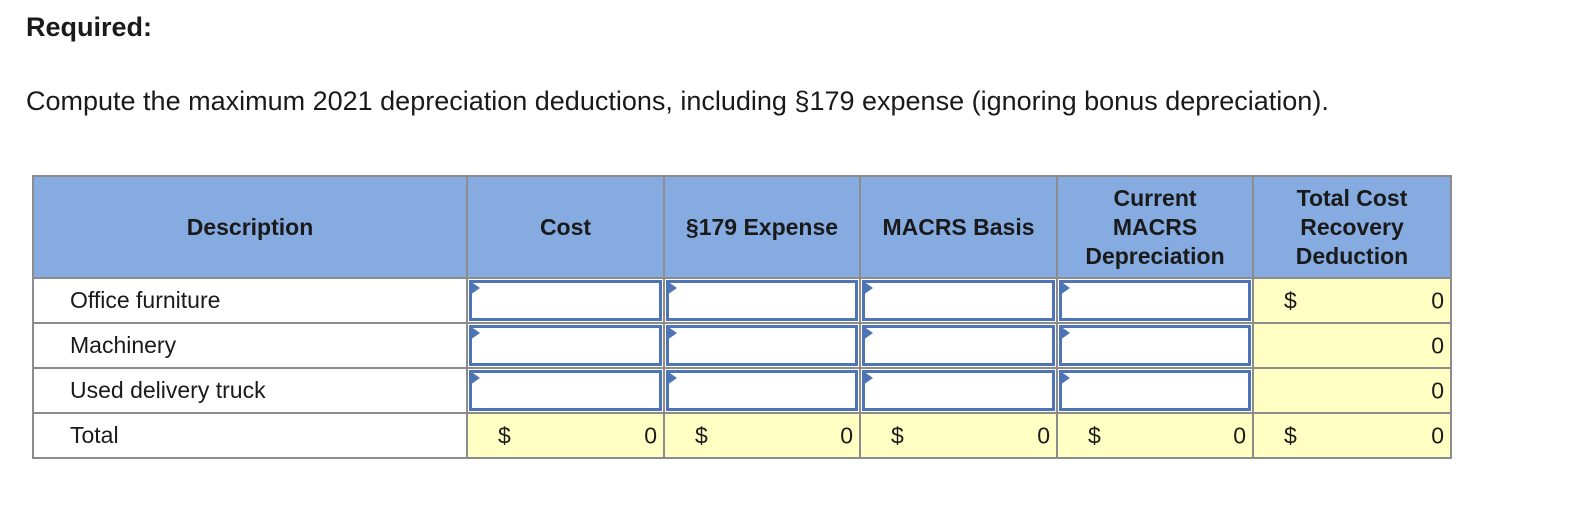 This screenshot has width=1596, height=512. I want to click on row-description: Machinery, so click(250, 345).